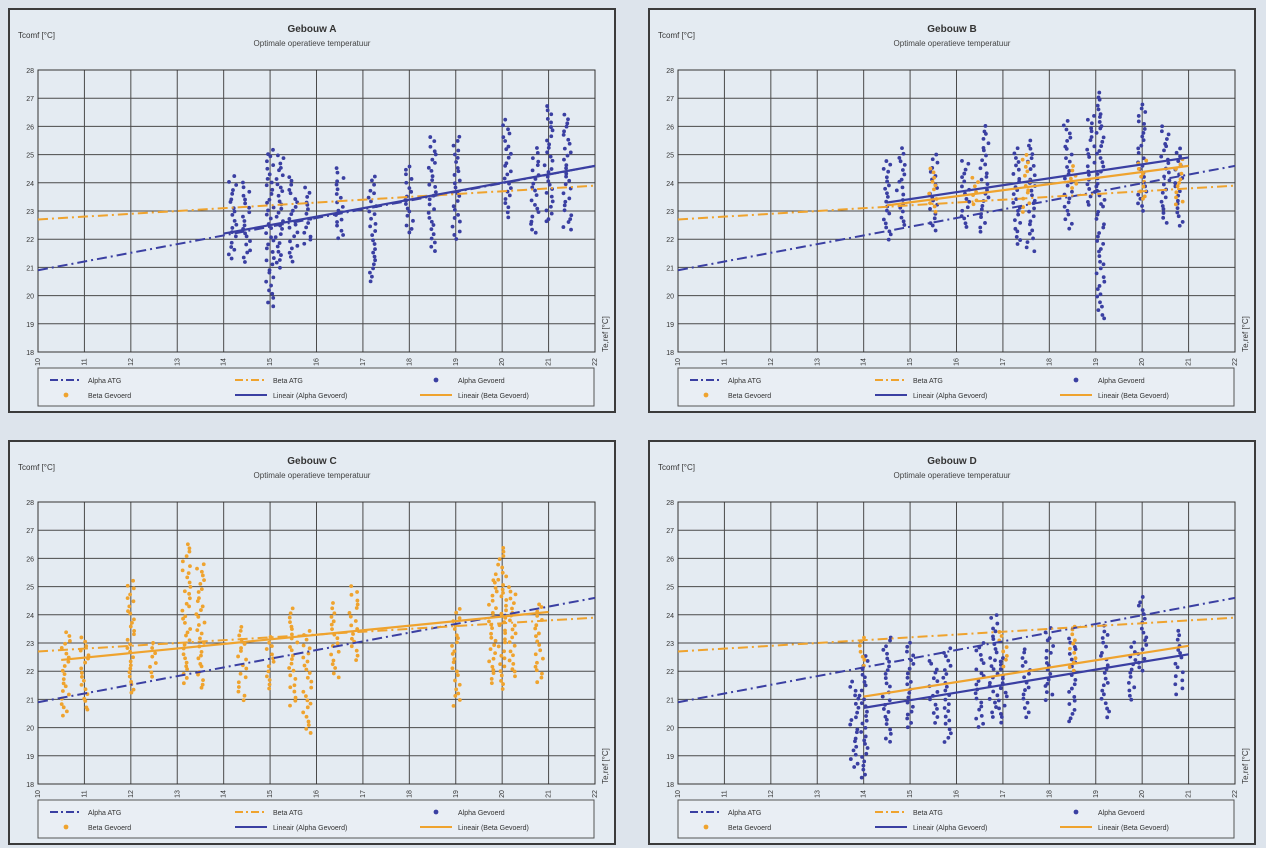  Describe the element at coordinates (104, 813) in the screenshot. I see `legend-label: Alpha ATG` at that location.